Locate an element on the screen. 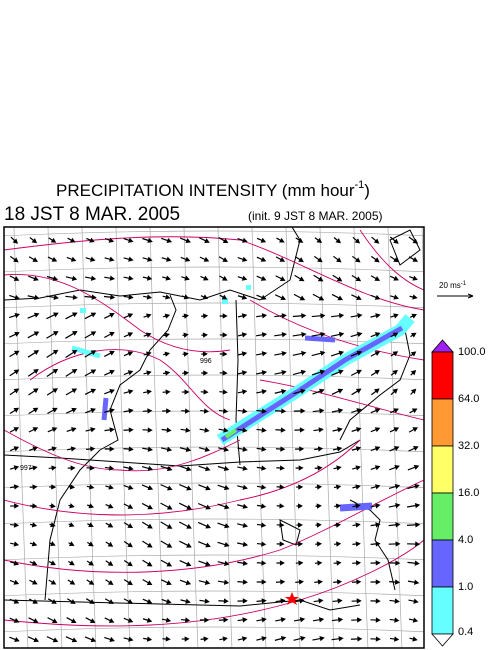  colorbar-bottom-triangle is located at coordinates (442, 640).